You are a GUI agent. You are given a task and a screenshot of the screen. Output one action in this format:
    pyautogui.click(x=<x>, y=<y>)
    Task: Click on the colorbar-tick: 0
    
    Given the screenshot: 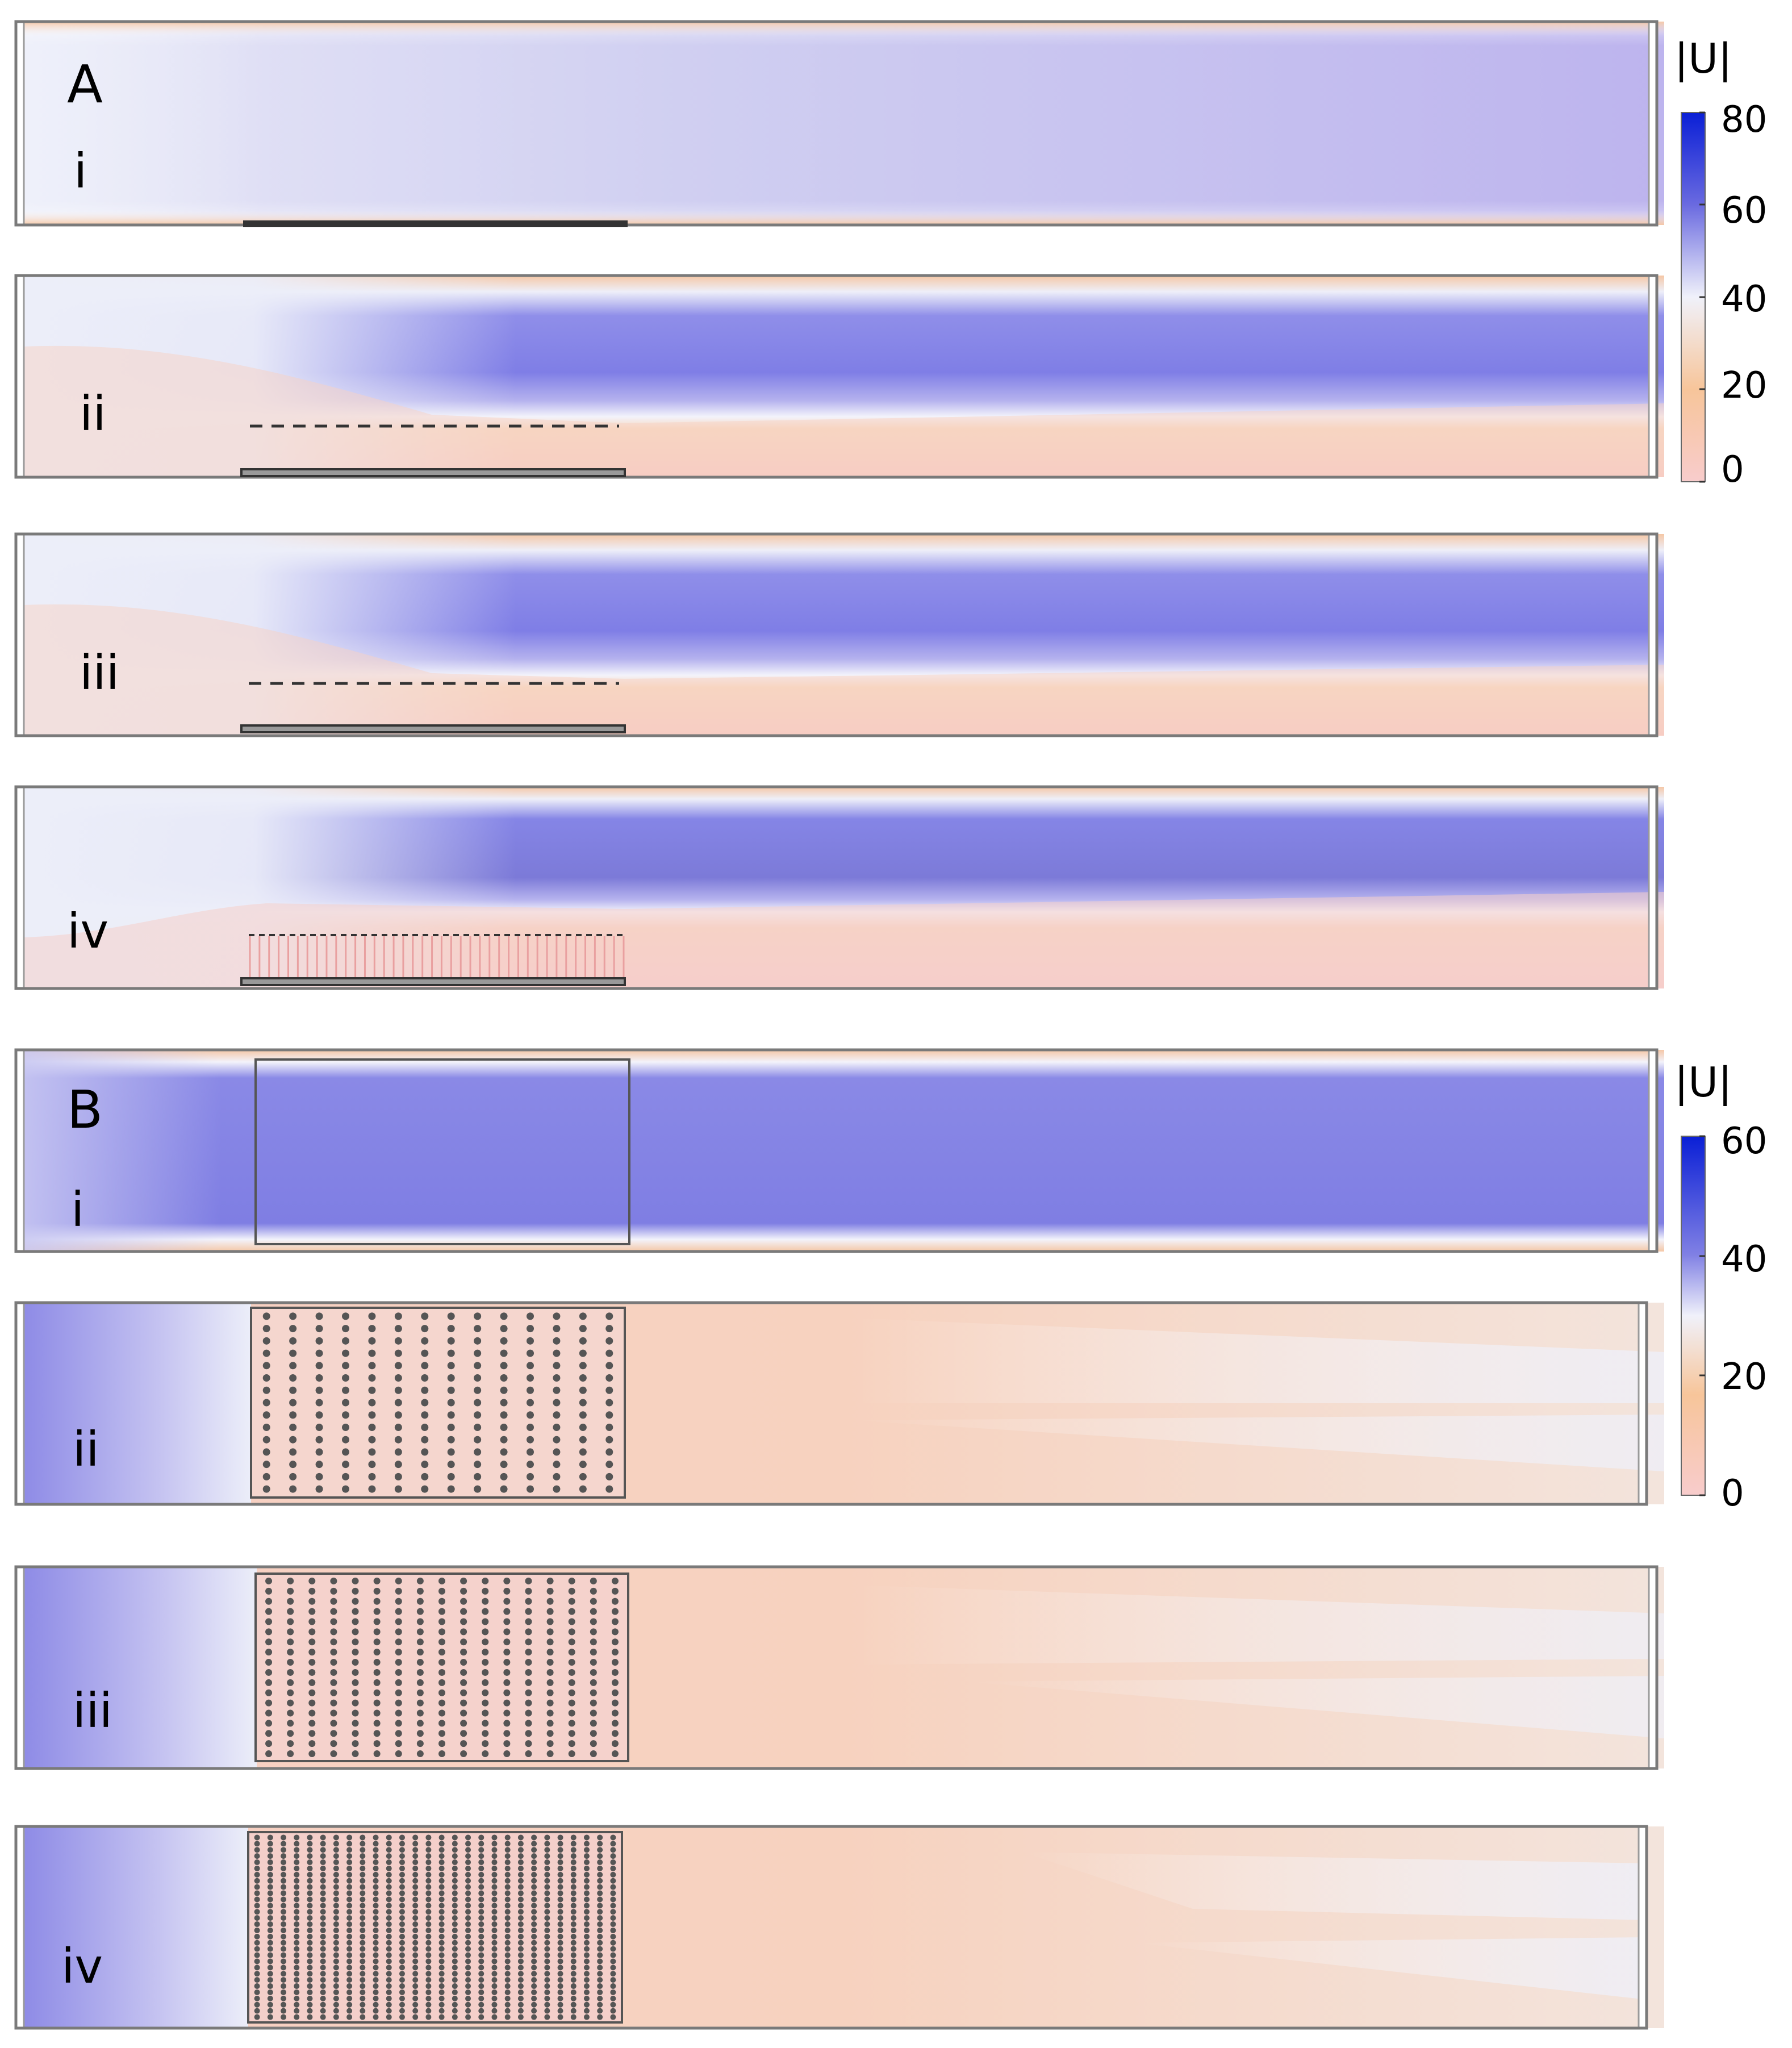 What is the action you would take?
    pyautogui.click(x=1732, y=1494)
    